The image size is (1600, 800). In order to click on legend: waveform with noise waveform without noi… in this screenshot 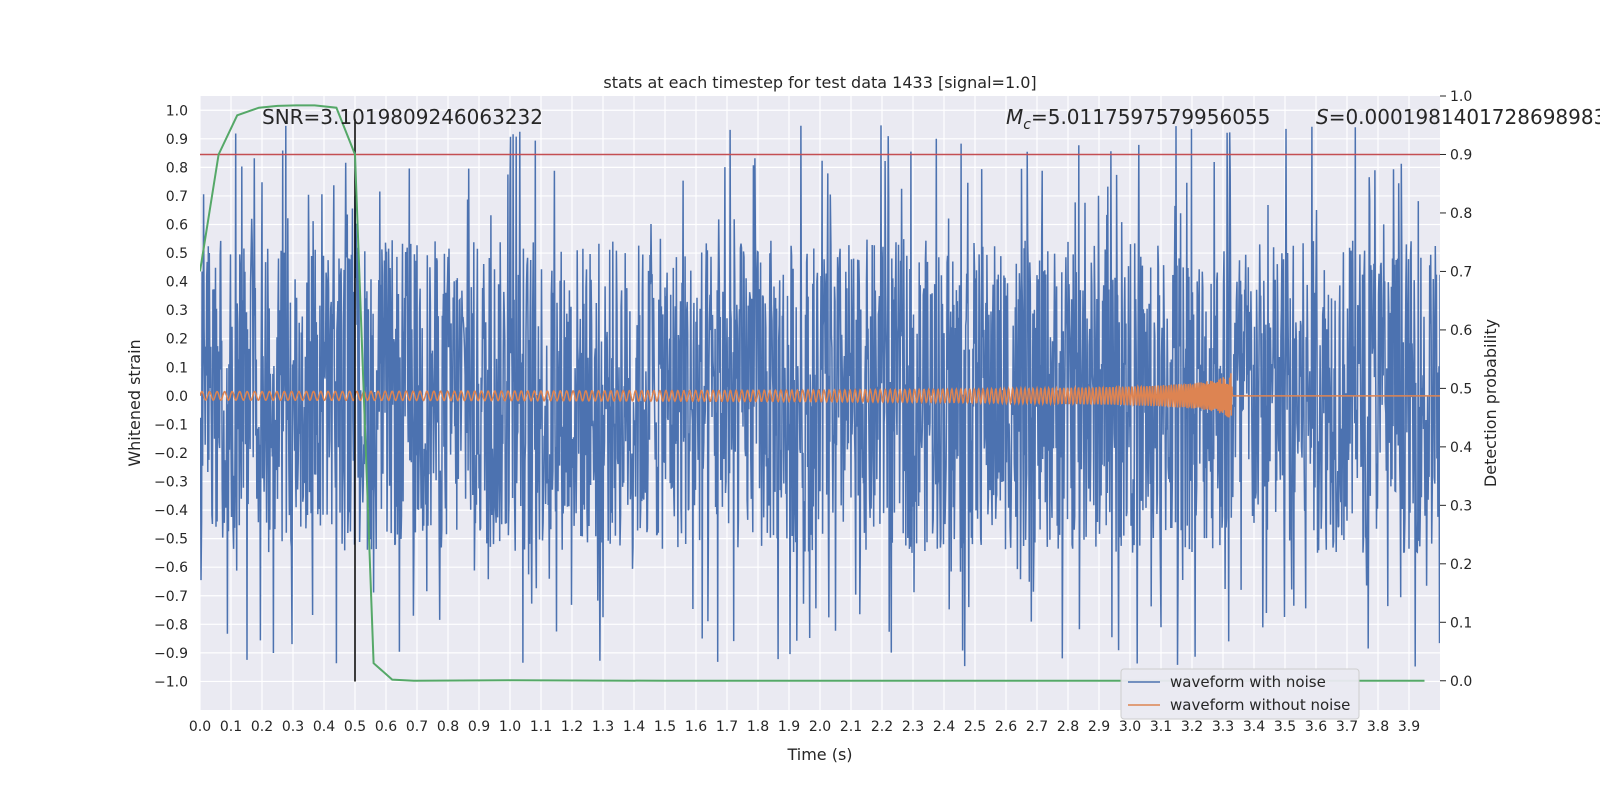, I will do `click(1240, 694)`.